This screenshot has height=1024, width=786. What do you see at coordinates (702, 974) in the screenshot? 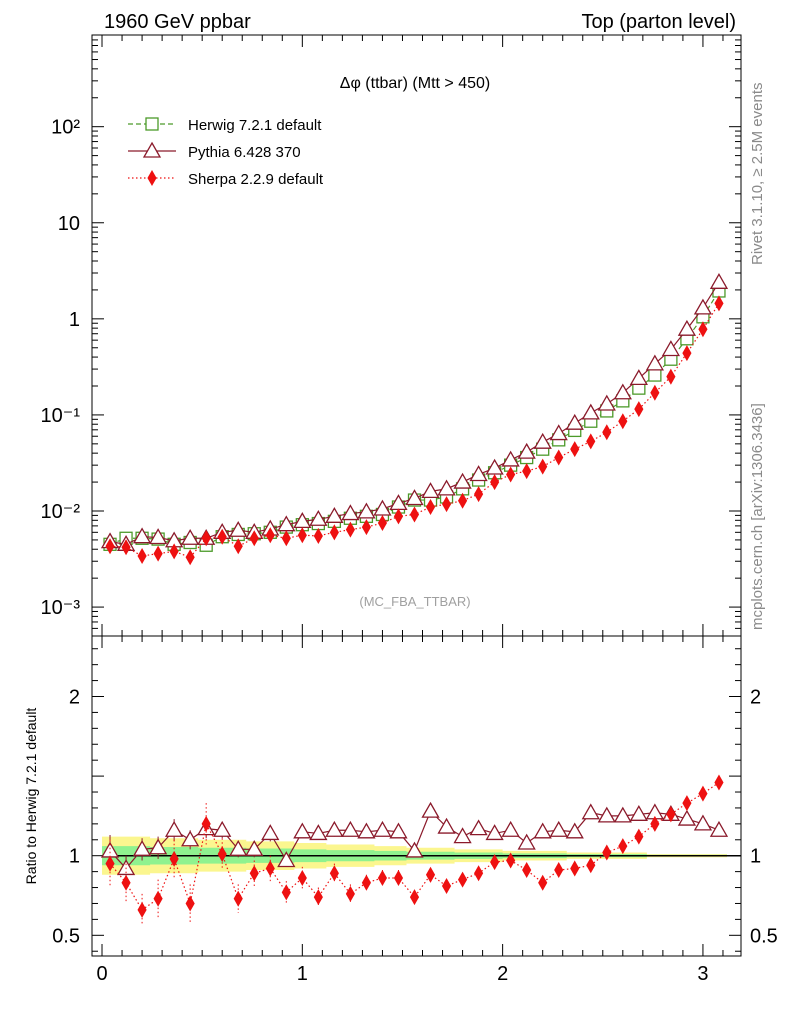
I see `x-tick-label: 3` at bounding box center [702, 974].